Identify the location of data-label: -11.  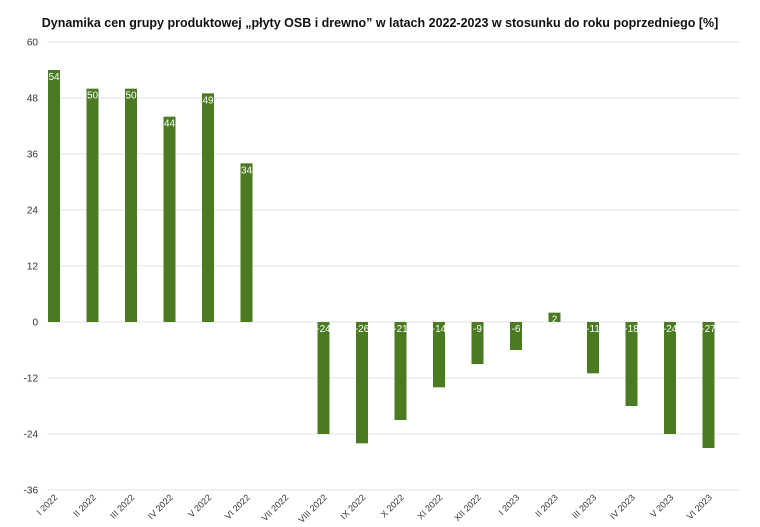
(593, 329).